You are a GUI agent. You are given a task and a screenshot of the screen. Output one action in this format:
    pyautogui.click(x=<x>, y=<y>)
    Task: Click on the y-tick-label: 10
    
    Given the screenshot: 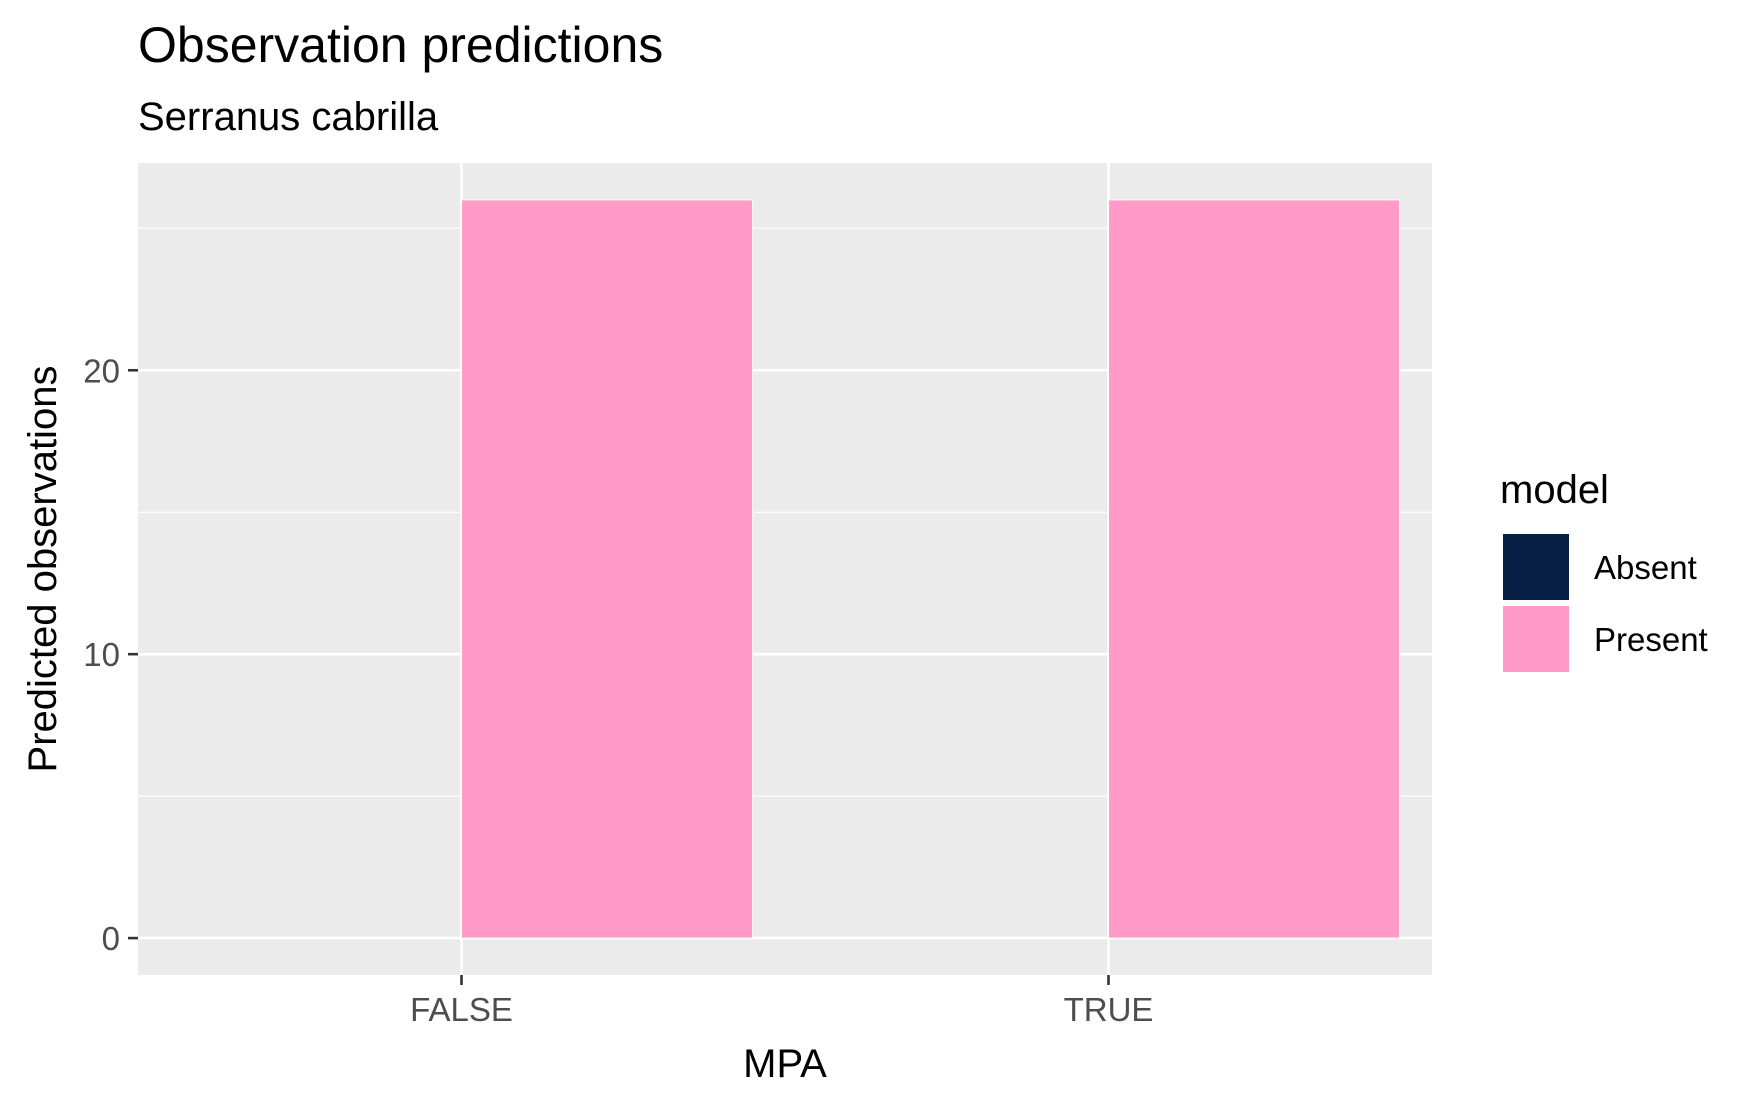 What is the action you would take?
    pyautogui.click(x=101, y=654)
    